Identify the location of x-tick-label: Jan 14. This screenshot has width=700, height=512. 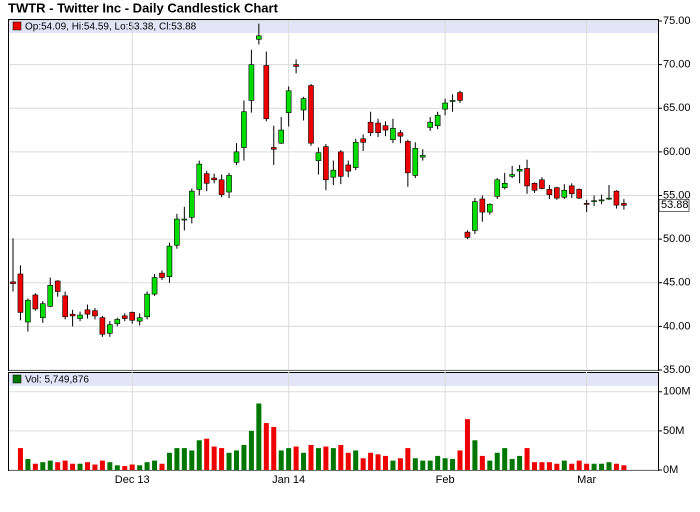
(288, 480).